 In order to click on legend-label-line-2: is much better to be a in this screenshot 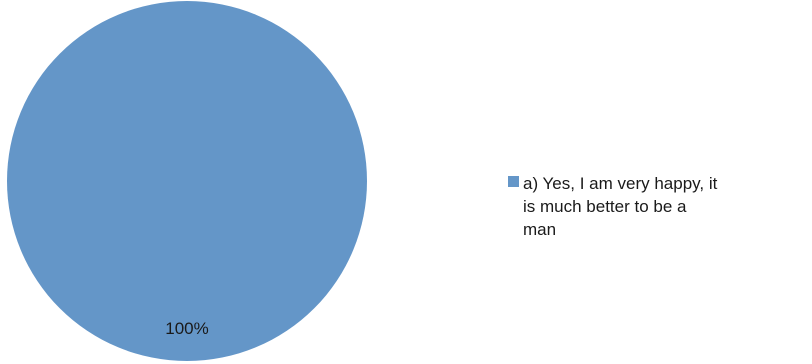, I will do `click(605, 206)`.